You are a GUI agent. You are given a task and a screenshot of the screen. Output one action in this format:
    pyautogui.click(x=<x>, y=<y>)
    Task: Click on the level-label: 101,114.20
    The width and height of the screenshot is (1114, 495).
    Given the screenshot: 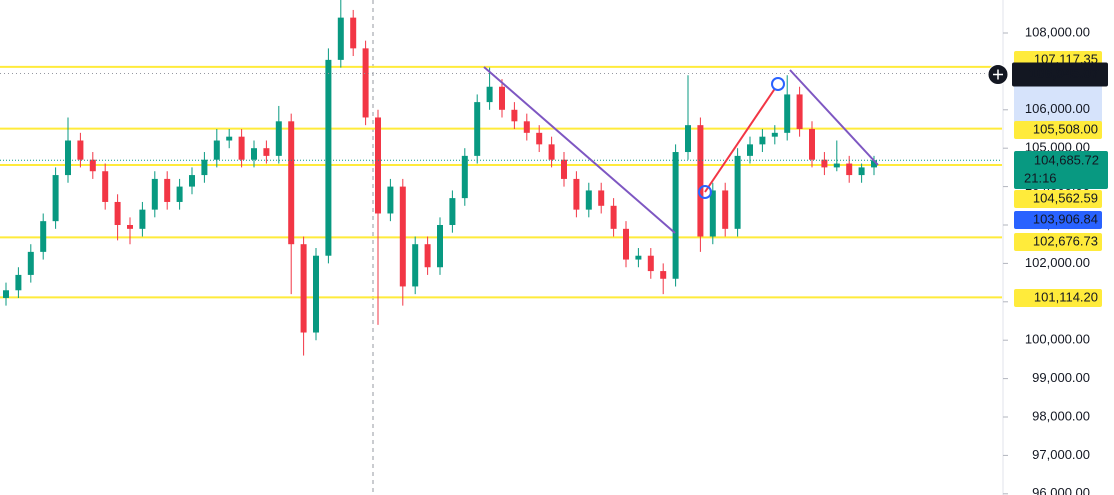 What is the action you would take?
    pyautogui.click(x=1066, y=296)
    